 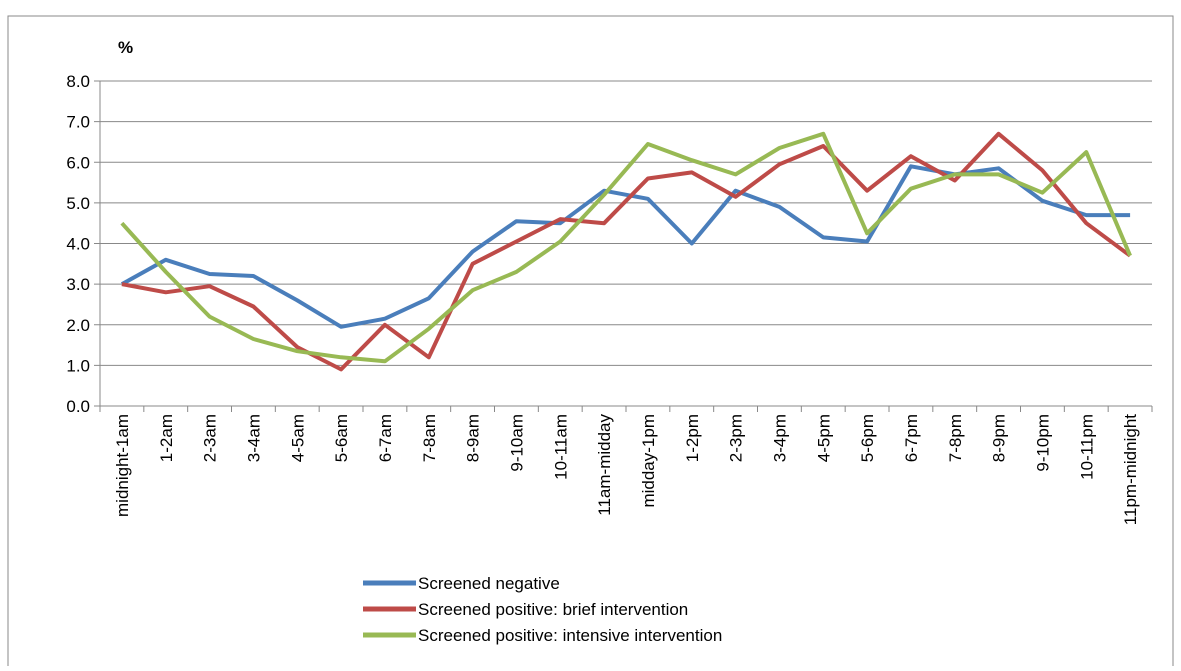 What do you see at coordinates (1130, 469) in the screenshot?
I see `x-tick-label: 11pm-midnight` at bounding box center [1130, 469].